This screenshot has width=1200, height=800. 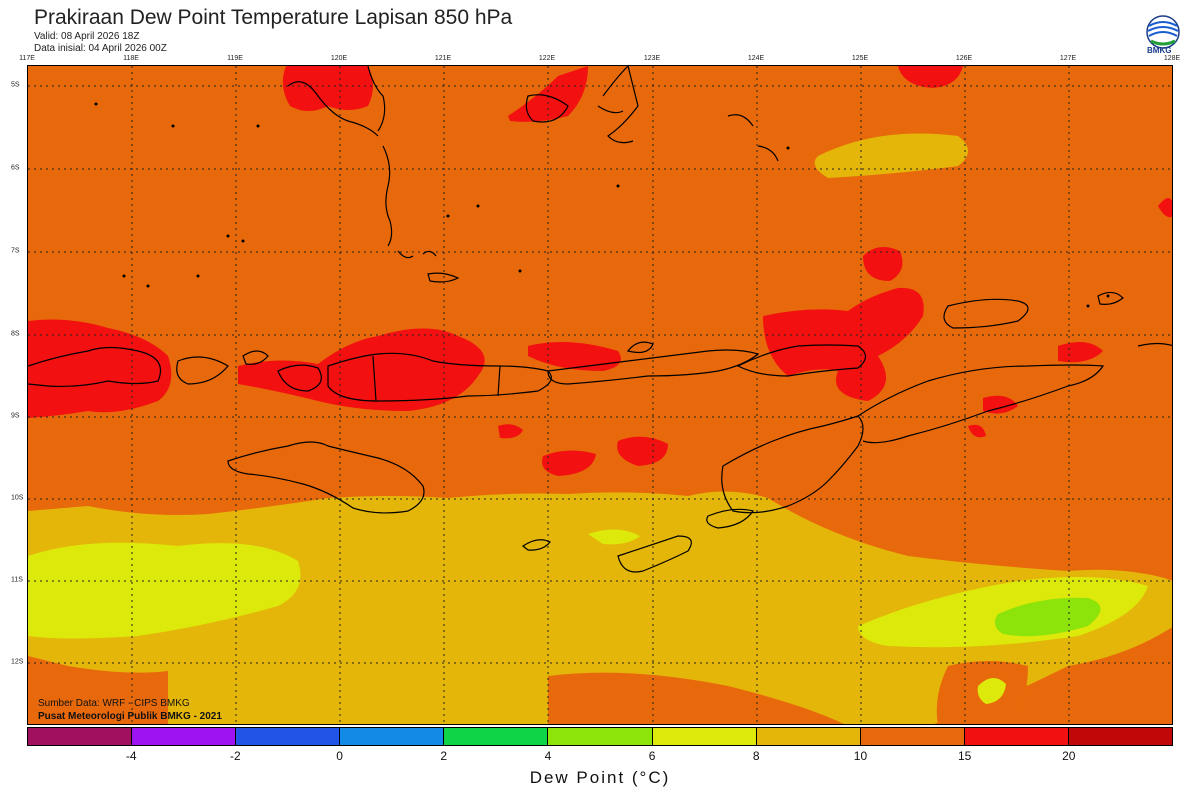 I want to click on lat-label: 12S, so click(x=17, y=662).